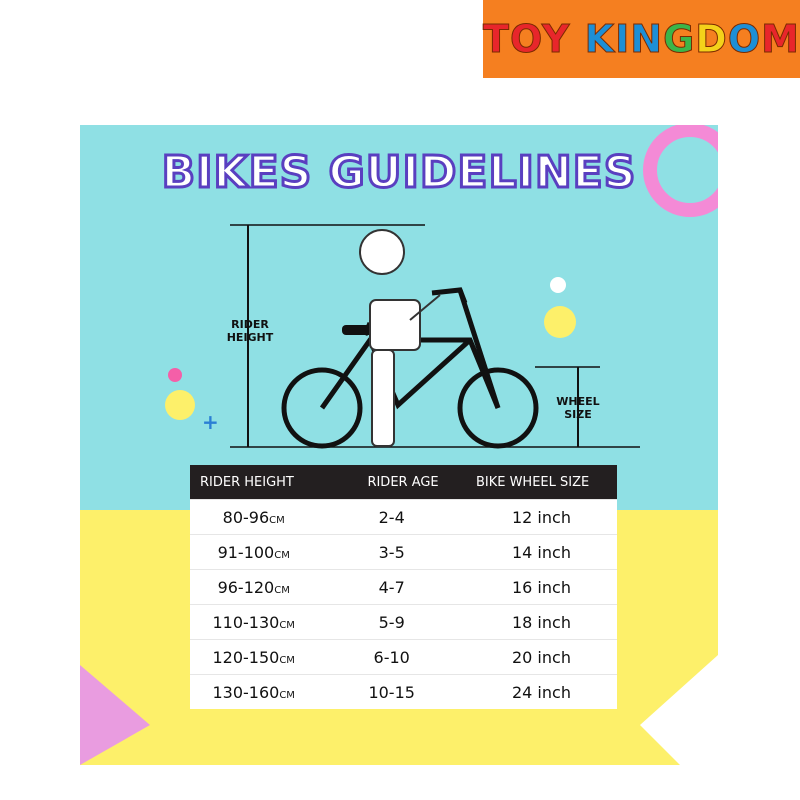  I want to click on rider-height-cell: 120-150CM, so click(254, 657).